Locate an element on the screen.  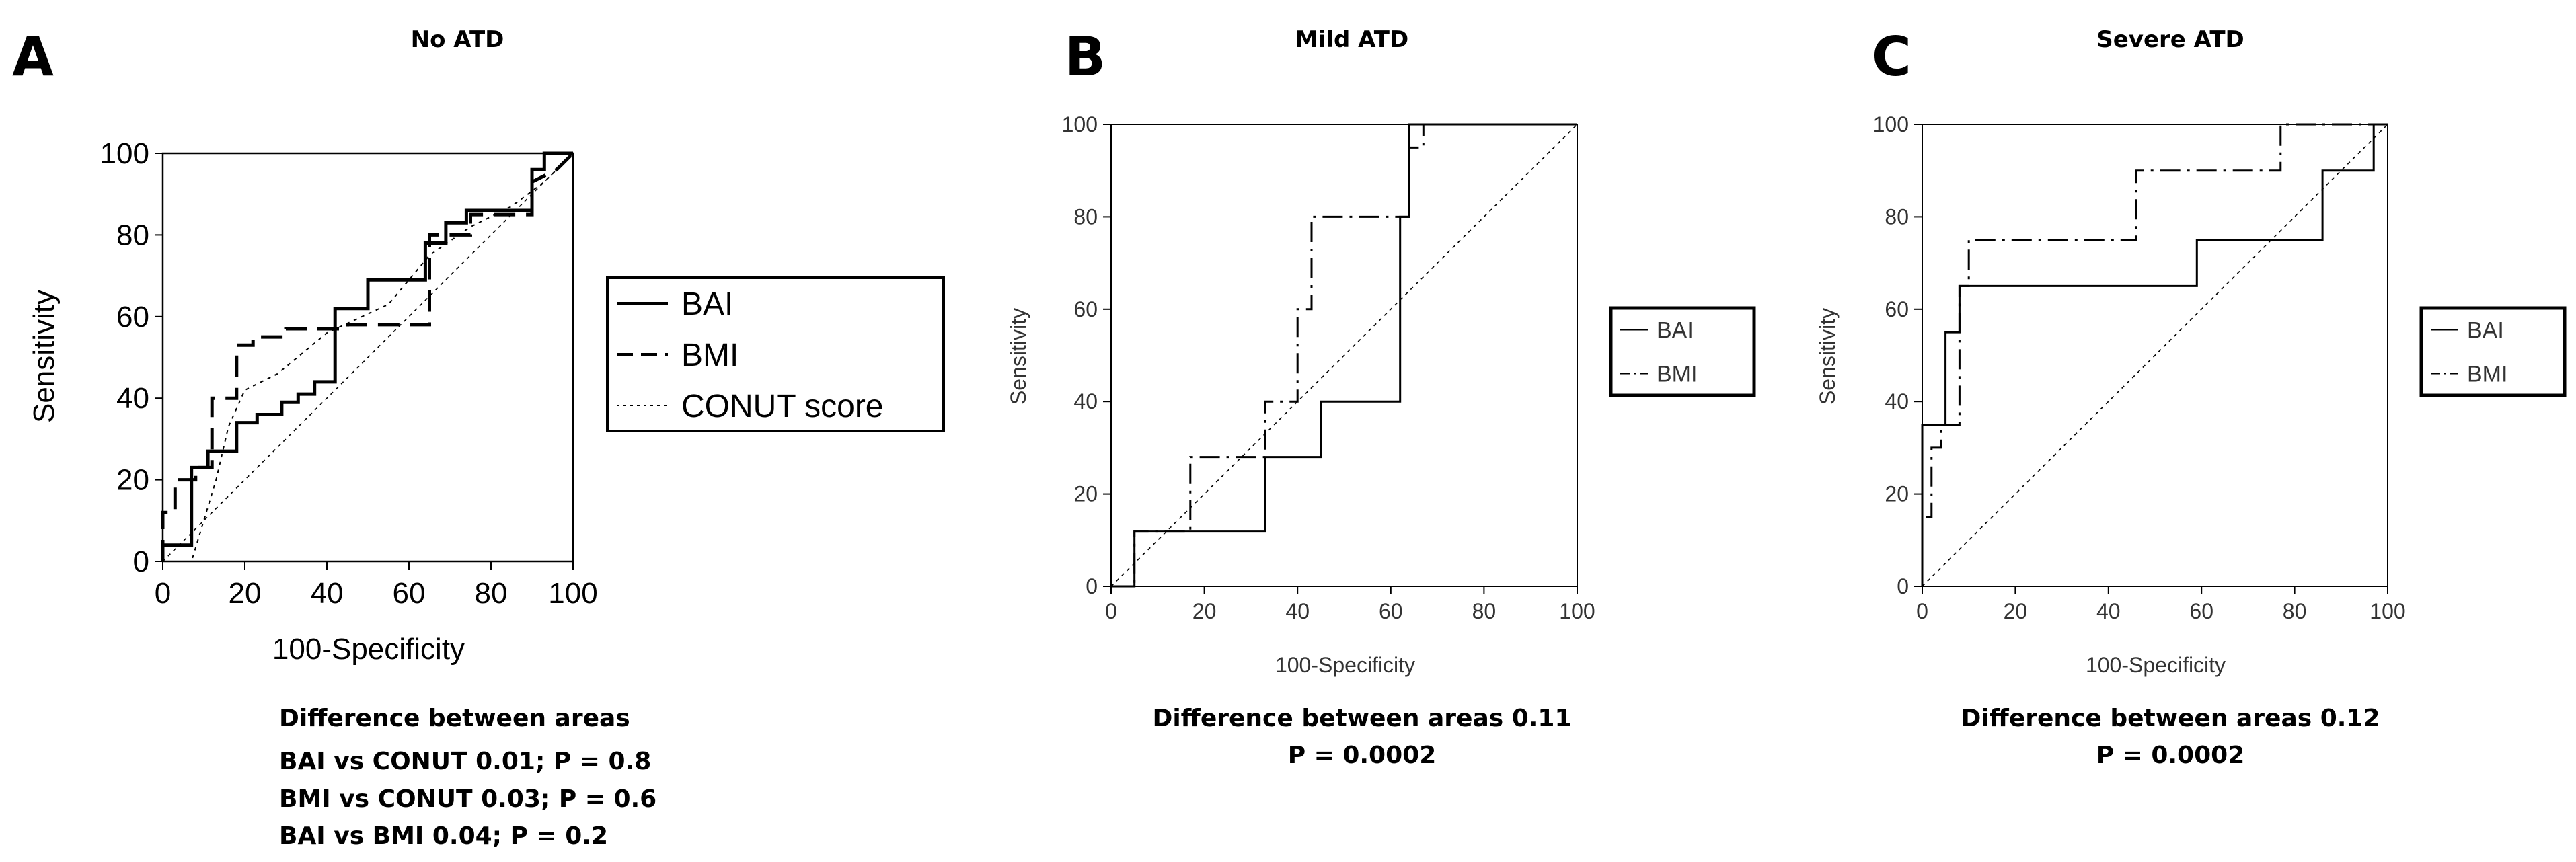
annotation: Difference between areas is located at coordinates (454, 718).